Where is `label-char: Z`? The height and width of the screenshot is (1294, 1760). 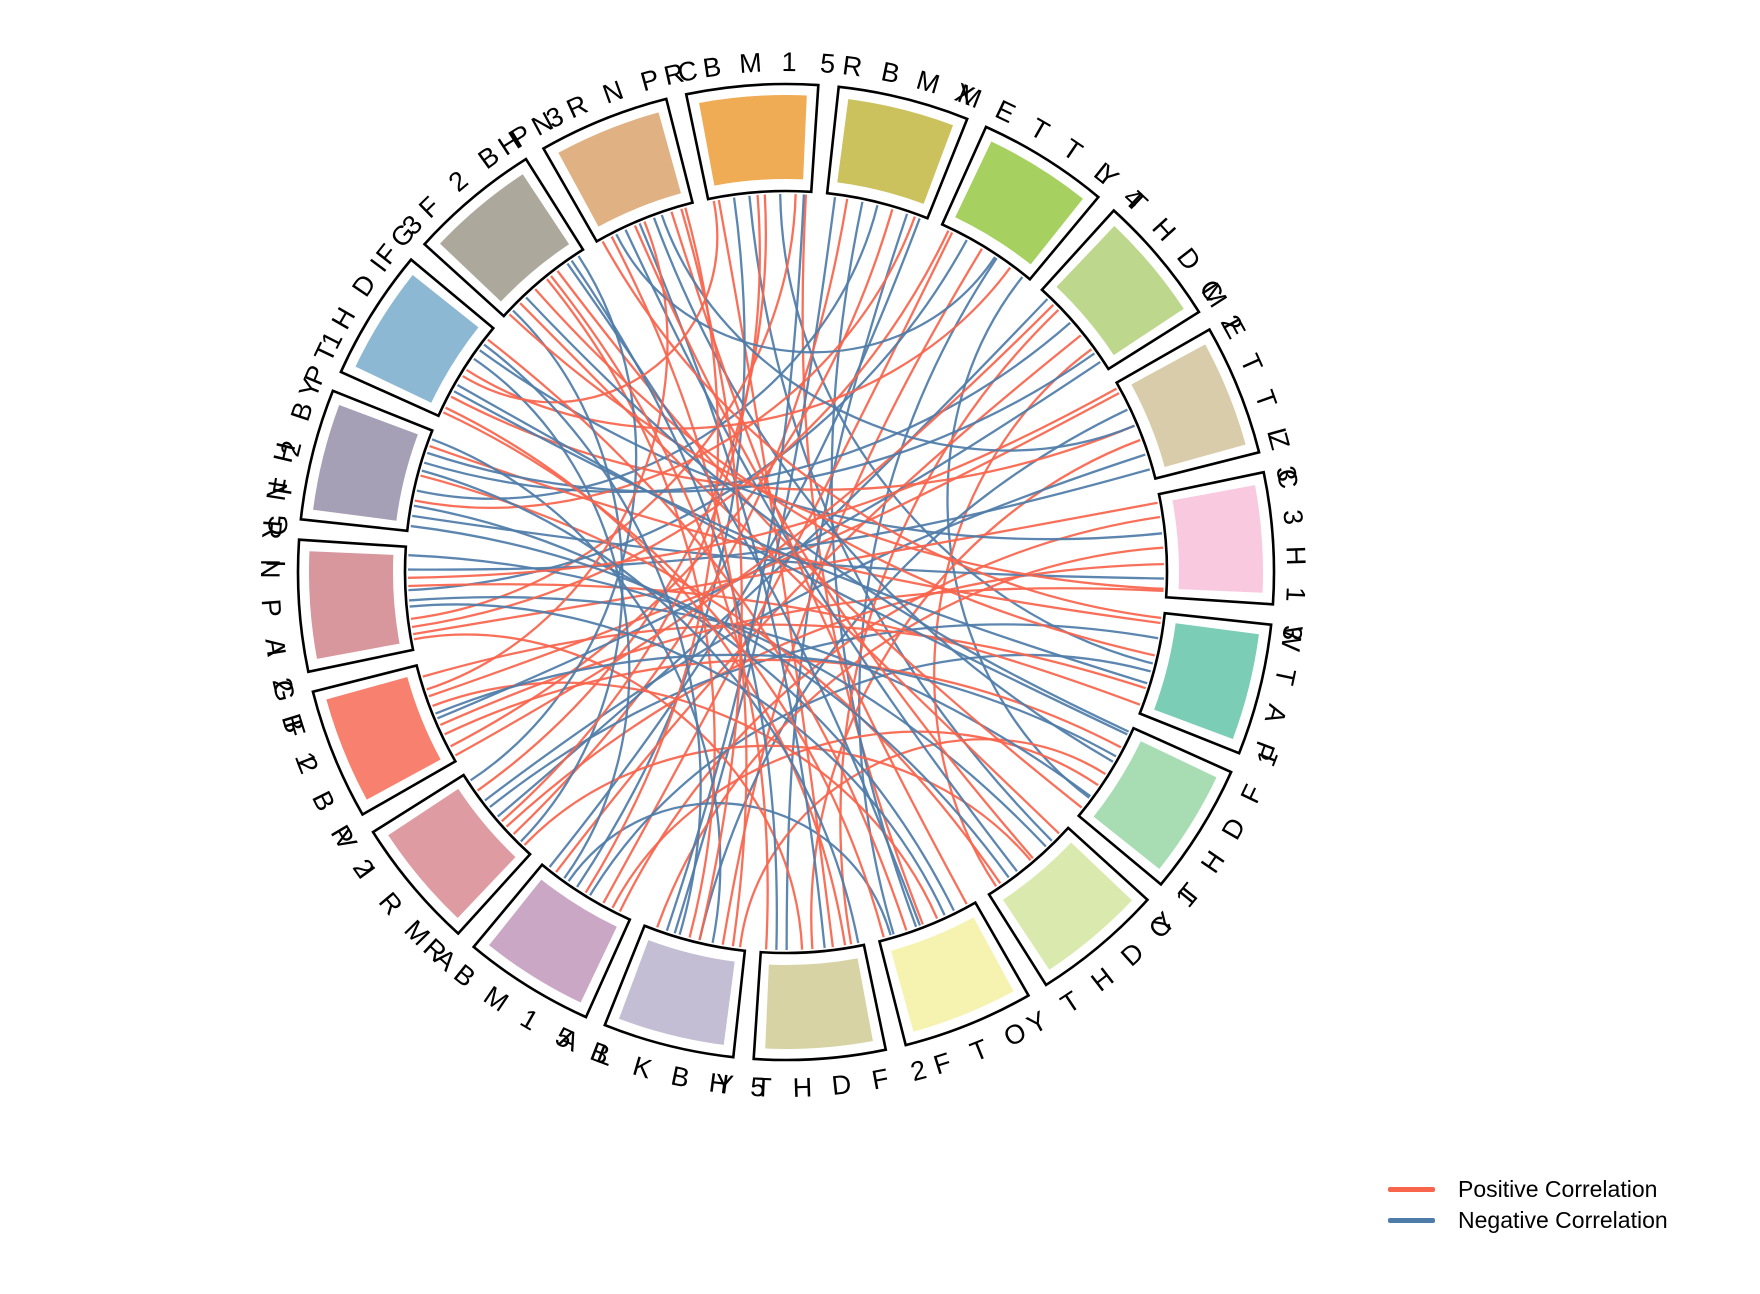 label-char: Z is located at coordinates (1278, 441).